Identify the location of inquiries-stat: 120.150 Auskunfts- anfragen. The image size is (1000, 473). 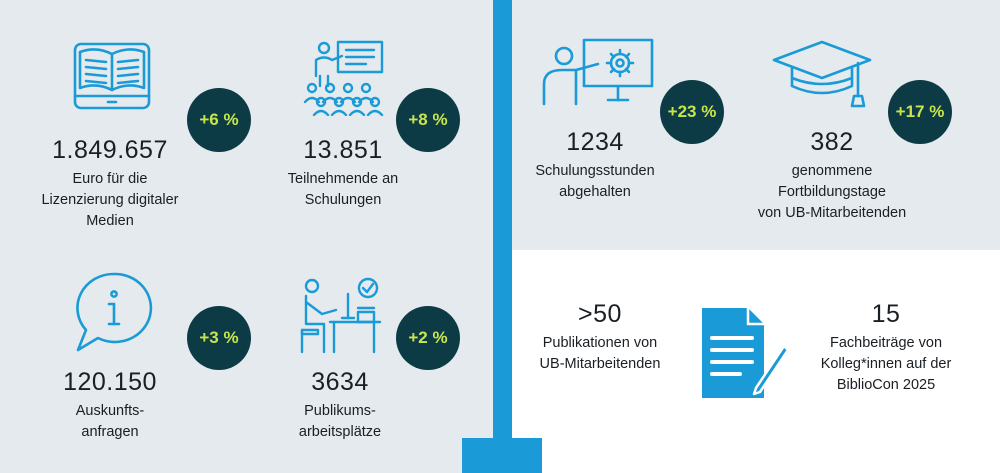
(110, 405).